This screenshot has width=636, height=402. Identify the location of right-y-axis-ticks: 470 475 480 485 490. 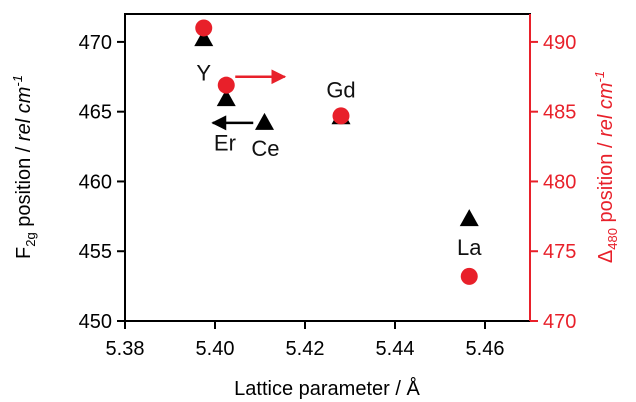
(553, 182).